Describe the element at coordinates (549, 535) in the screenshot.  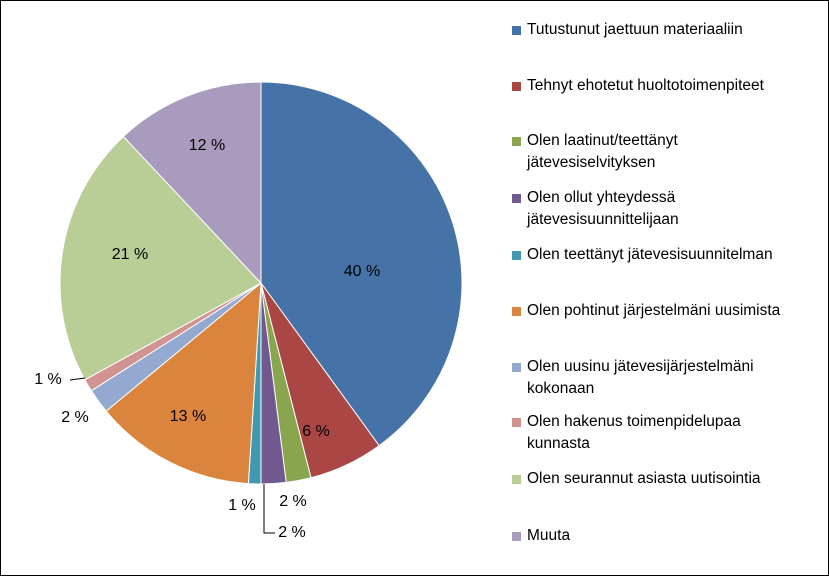
I see `legend-label: Muuta` at that location.